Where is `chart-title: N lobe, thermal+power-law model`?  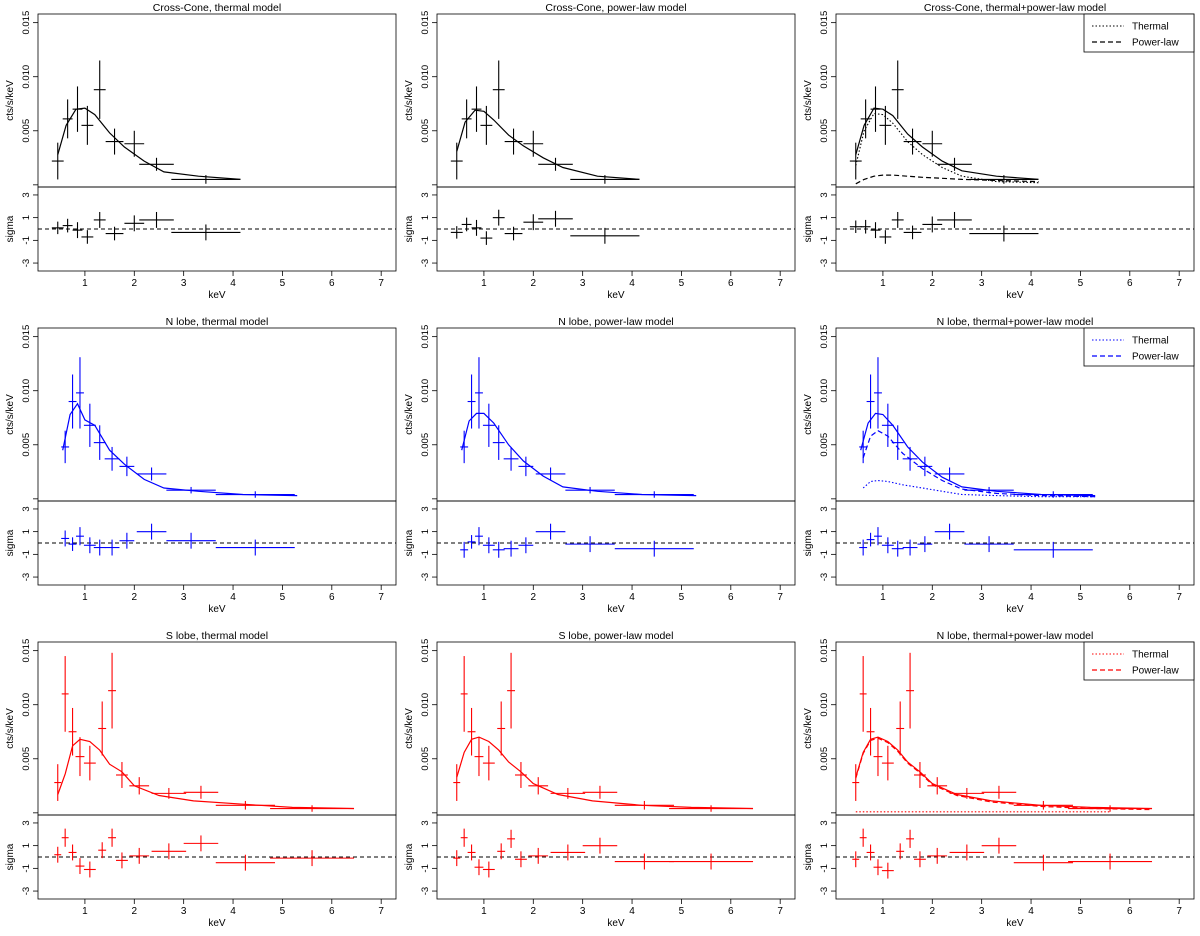 chart-title: N lobe, thermal+power-law model is located at coordinates (1015, 636).